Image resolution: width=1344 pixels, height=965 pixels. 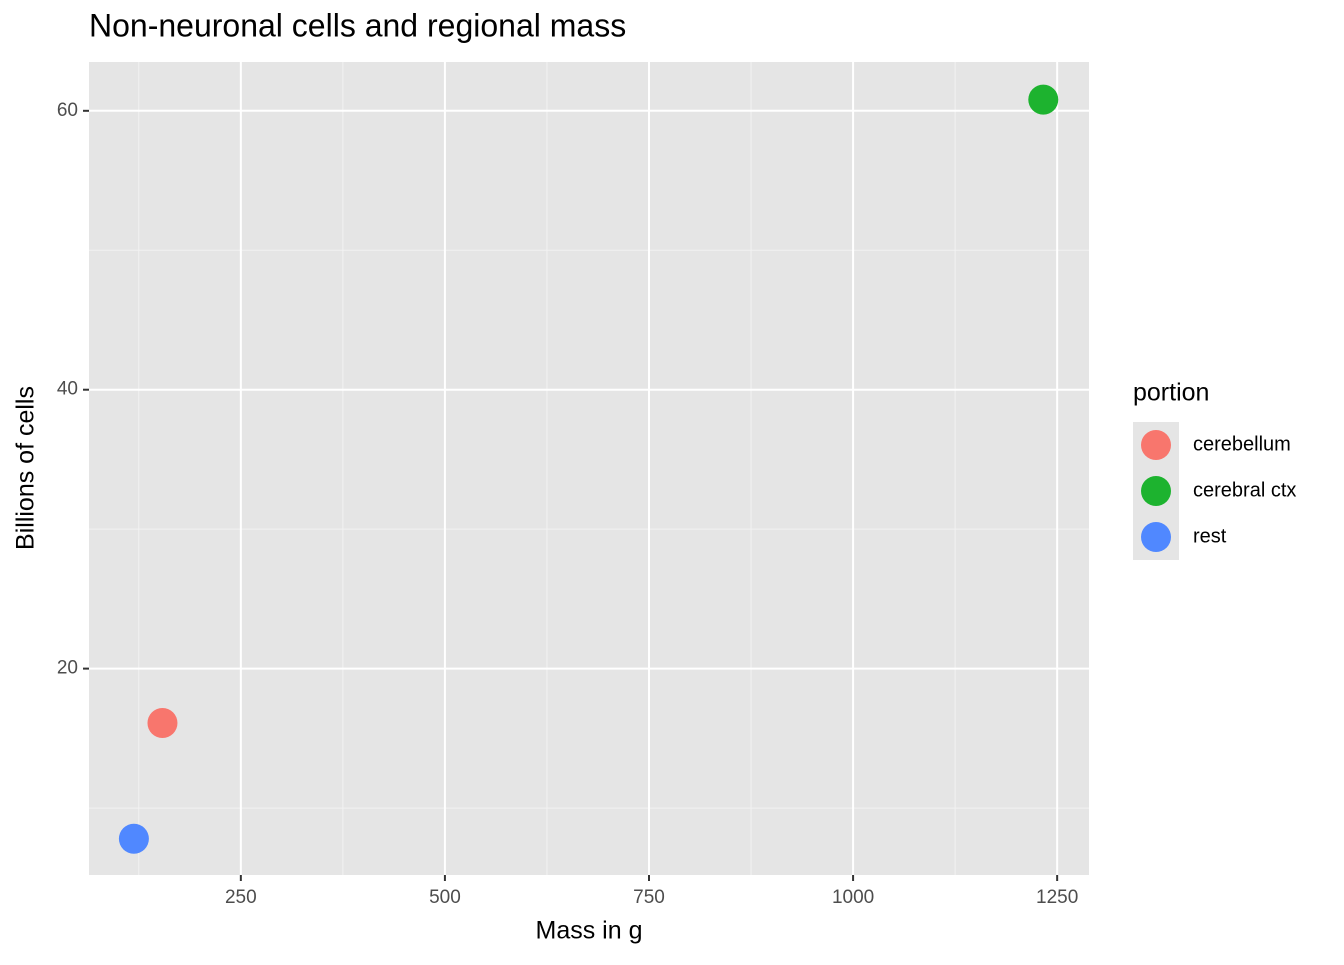 I want to click on x-tick-label: 1000, so click(x=853, y=897).